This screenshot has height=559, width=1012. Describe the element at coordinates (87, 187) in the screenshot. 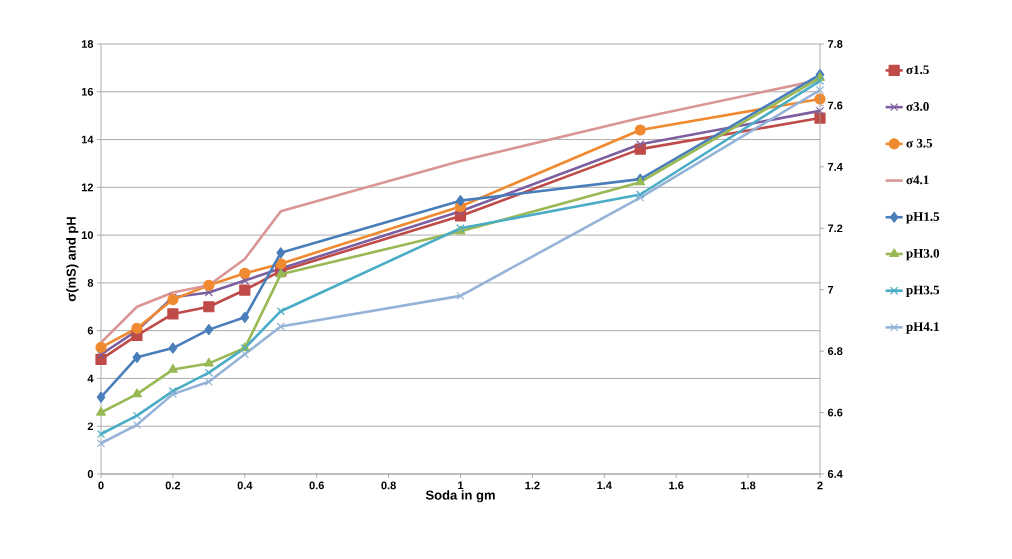

I see `y-tick-label: 12` at that location.